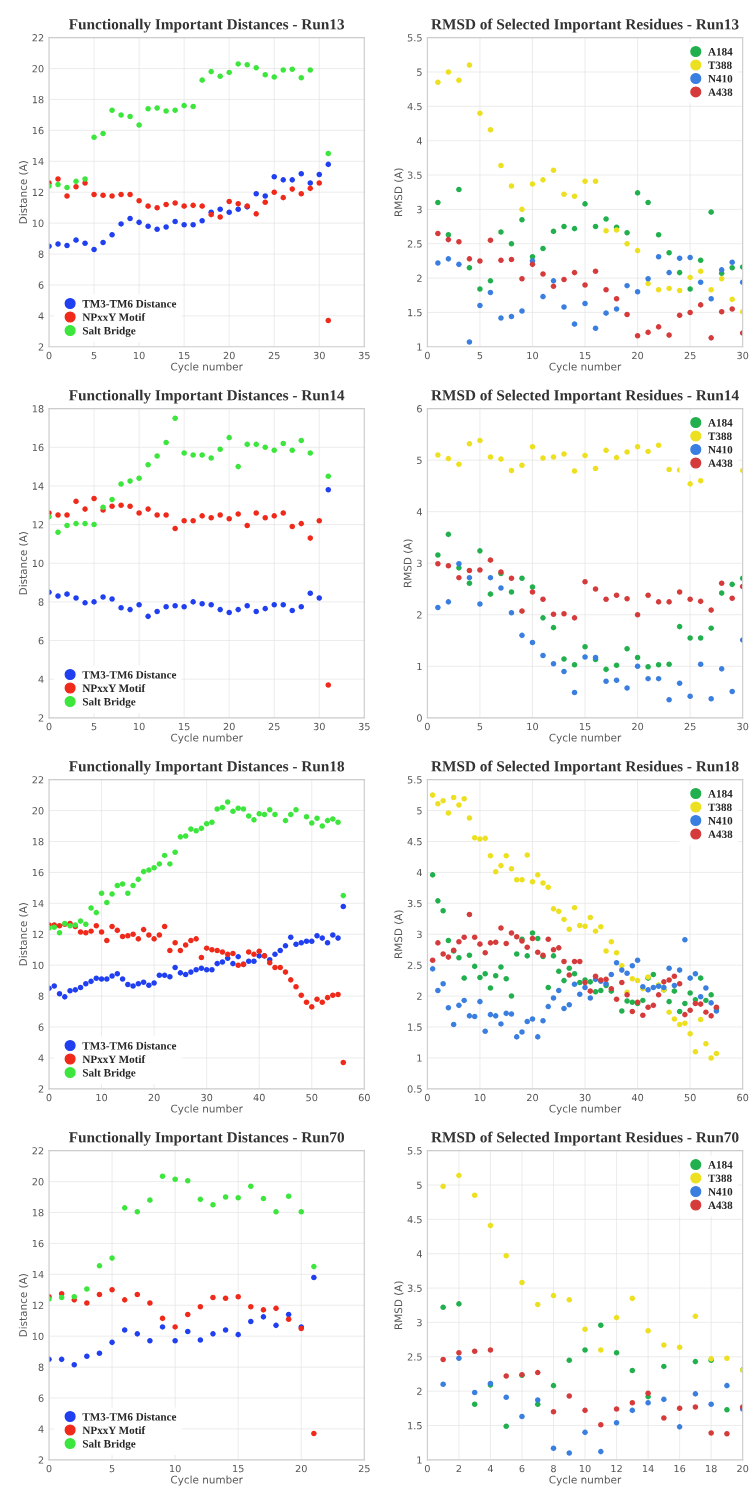 The width and height of the screenshot is (754, 1505). Describe the element at coordinates (274, 726) in the screenshot. I see `x-tick-label: 25` at that location.